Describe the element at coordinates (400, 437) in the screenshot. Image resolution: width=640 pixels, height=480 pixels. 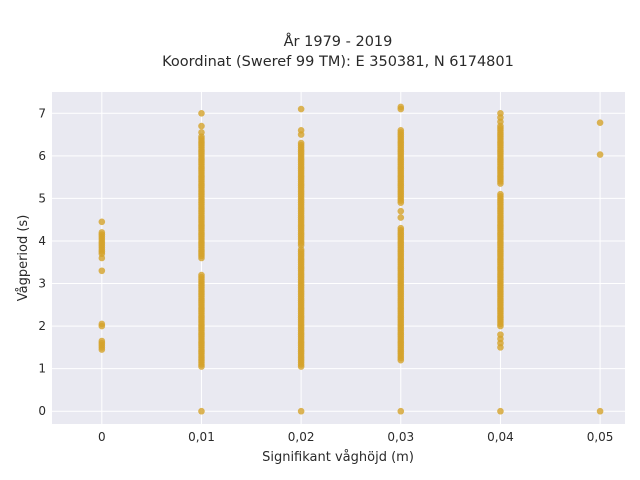
I see `x-tick-label: 0,03` at that location.